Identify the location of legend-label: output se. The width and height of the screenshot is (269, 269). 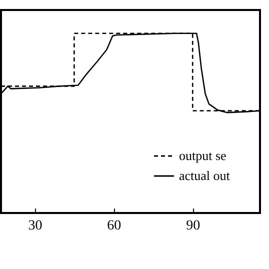
(203, 155).